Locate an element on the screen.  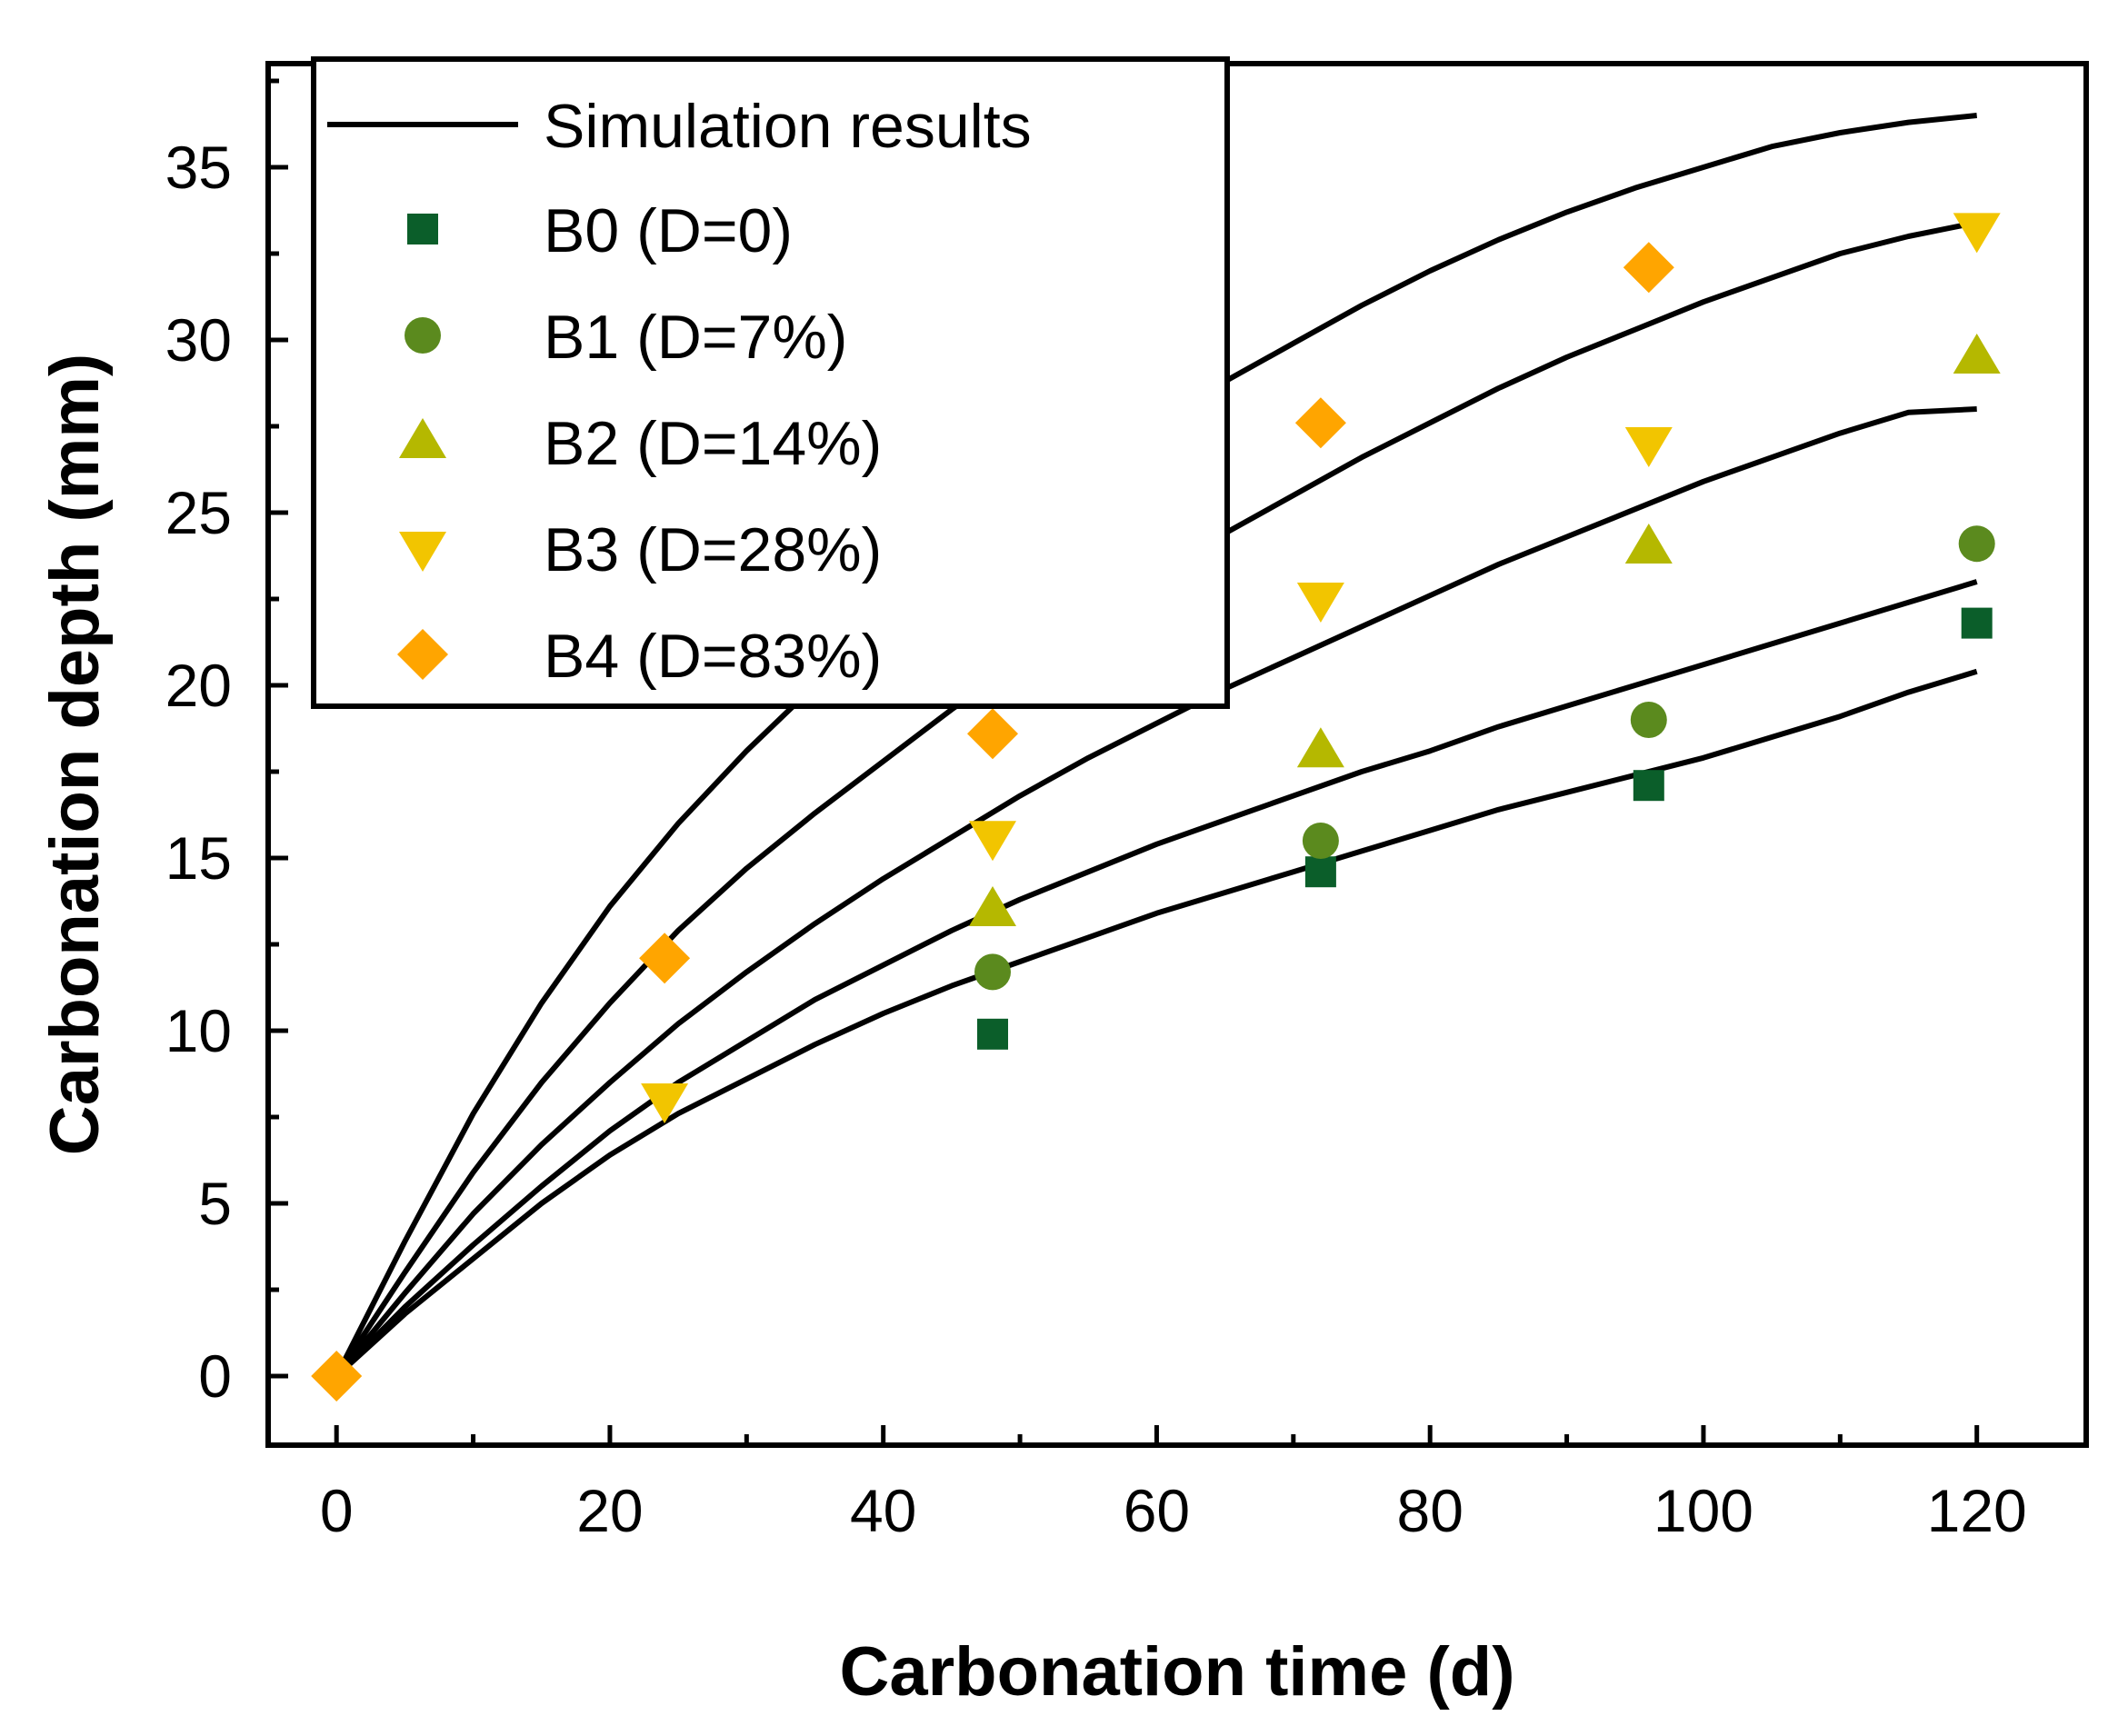
x-tick-label: 0 is located at coordinates (337, 1511).